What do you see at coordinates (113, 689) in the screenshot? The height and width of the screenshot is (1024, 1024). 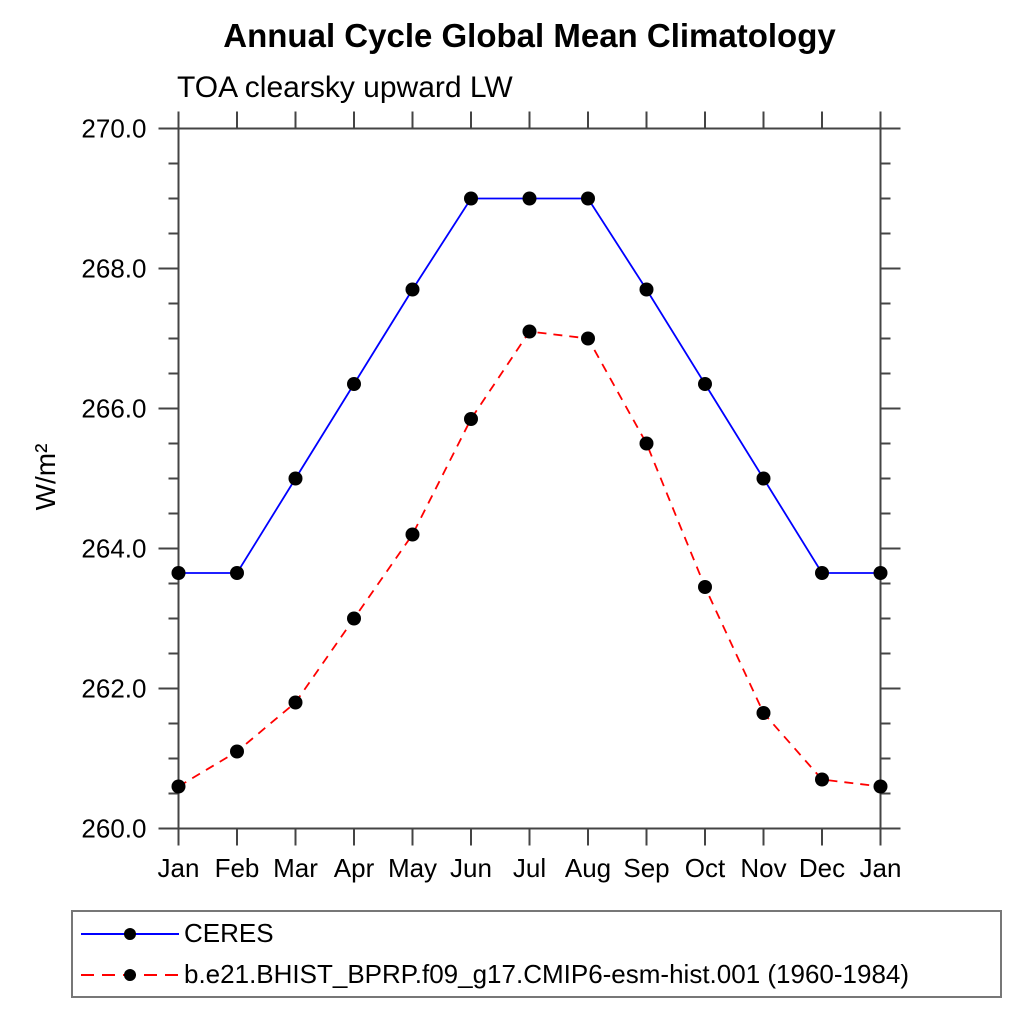 I see `svg-text: 262.0` at bounding box center [113, 689].